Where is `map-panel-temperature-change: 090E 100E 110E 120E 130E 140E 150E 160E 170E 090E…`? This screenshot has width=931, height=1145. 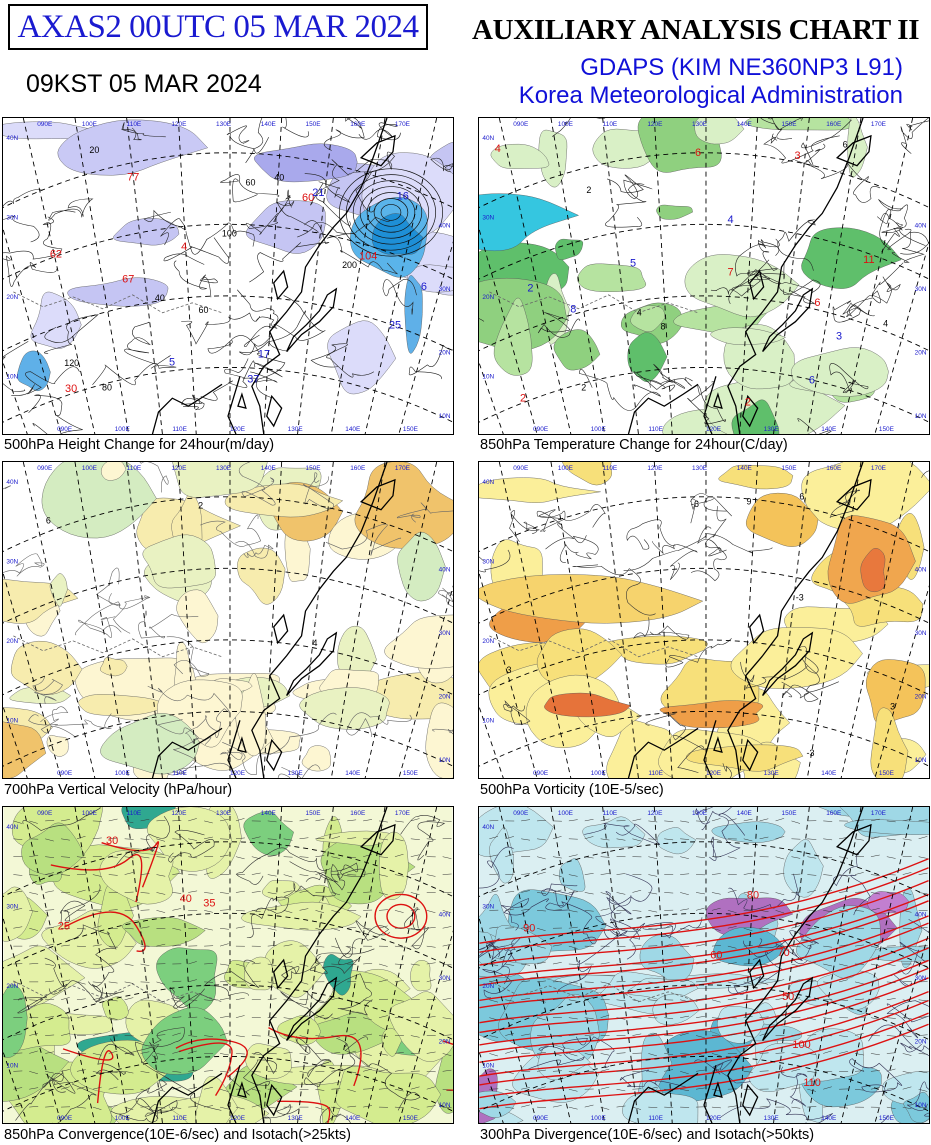
map-panel-temperature-change: 090E 100E 110E 120E 130E 140E 150E 160E 170E 090E… is located at coordinates (704, 276).